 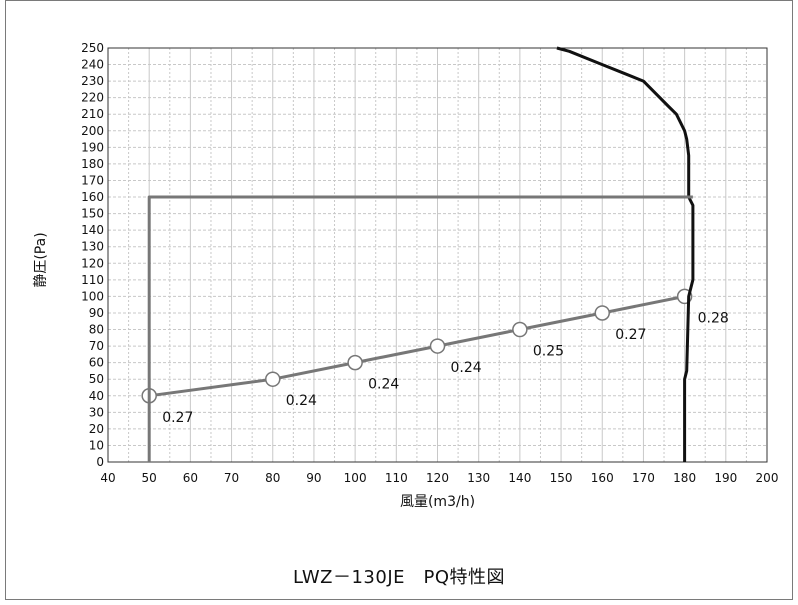 What do you see at coordinates (190, 478) in the screenshot?
I see `x-tick-label: 60` at bounding box center [190, 478].